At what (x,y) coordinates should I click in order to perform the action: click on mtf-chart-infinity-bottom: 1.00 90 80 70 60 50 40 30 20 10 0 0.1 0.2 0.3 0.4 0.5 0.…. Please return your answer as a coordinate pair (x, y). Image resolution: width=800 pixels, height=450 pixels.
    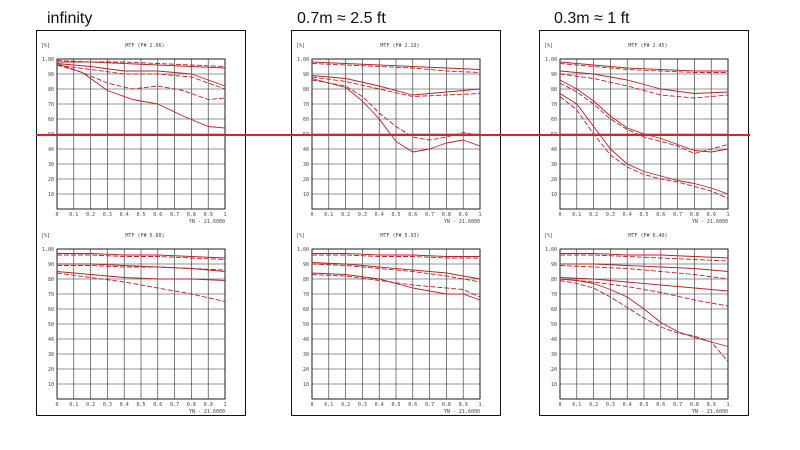
    Looking at the image, I should click on (134, 324).